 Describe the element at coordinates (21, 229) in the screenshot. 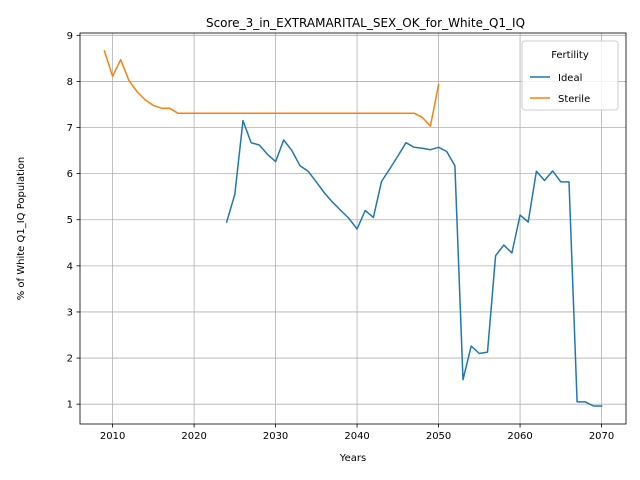

I see `y-axis-label: % of White Q1_IQ Population` at that location.